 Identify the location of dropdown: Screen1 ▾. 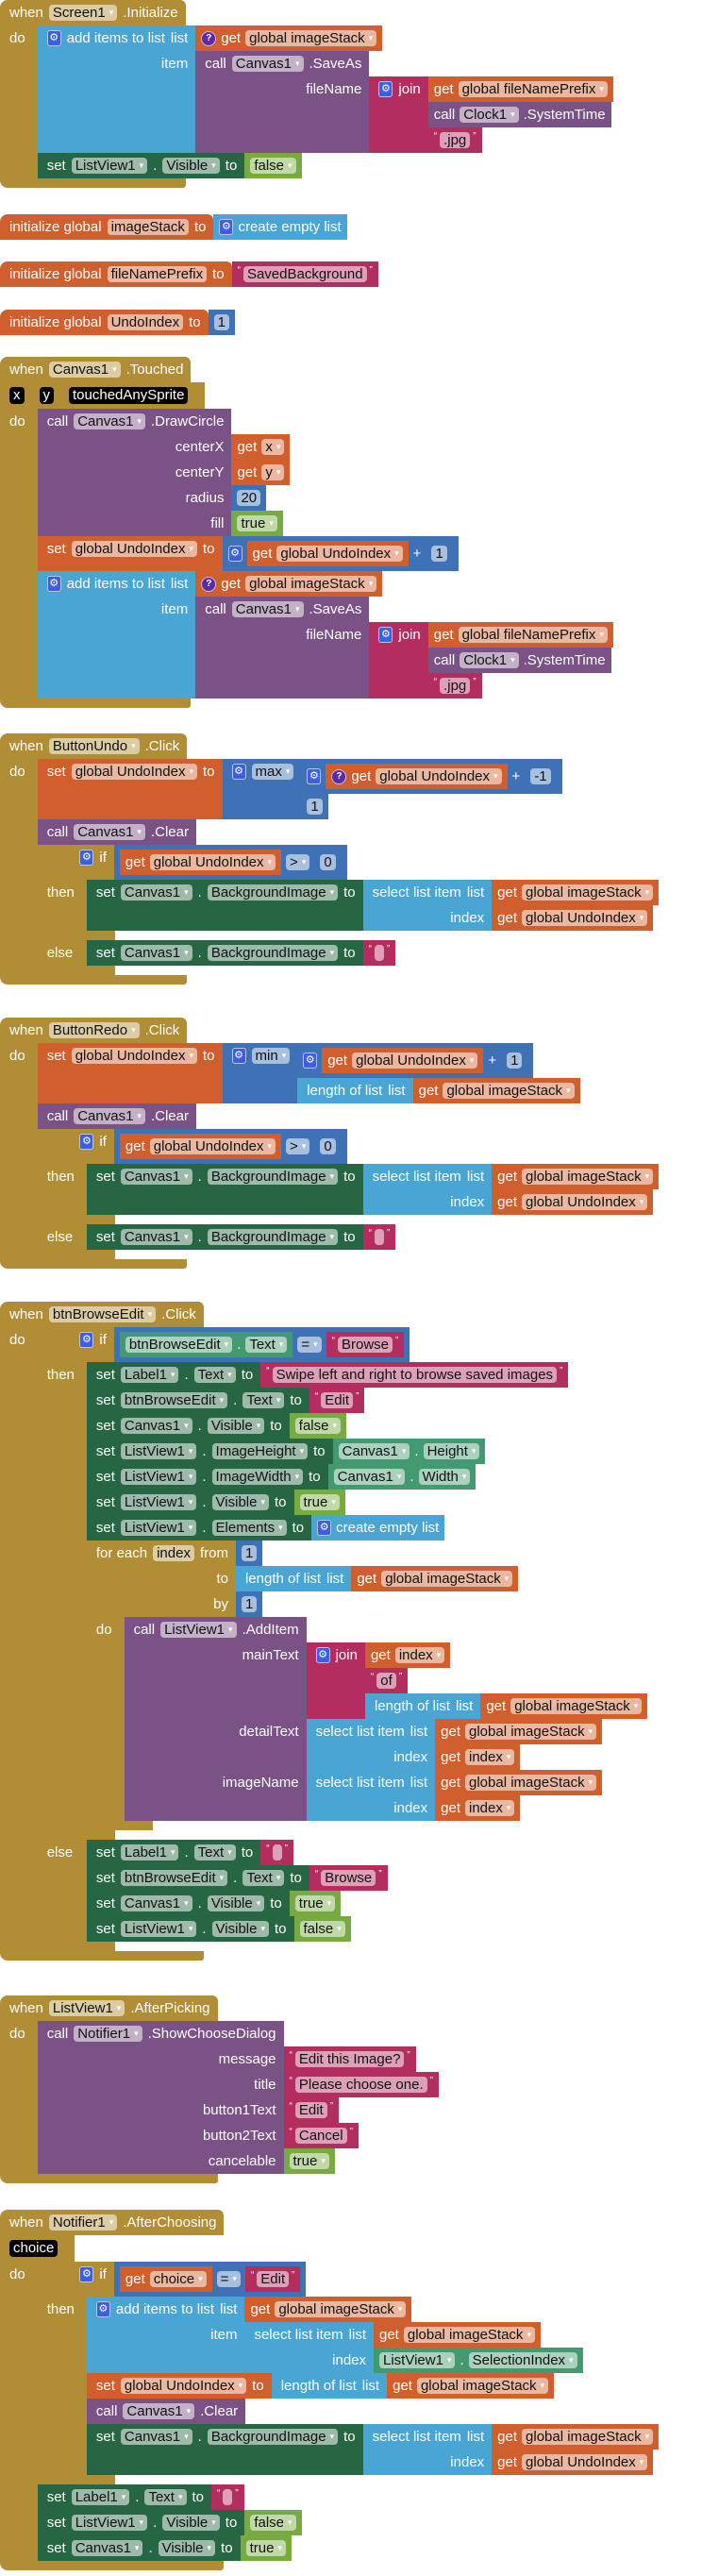
(83, 13).